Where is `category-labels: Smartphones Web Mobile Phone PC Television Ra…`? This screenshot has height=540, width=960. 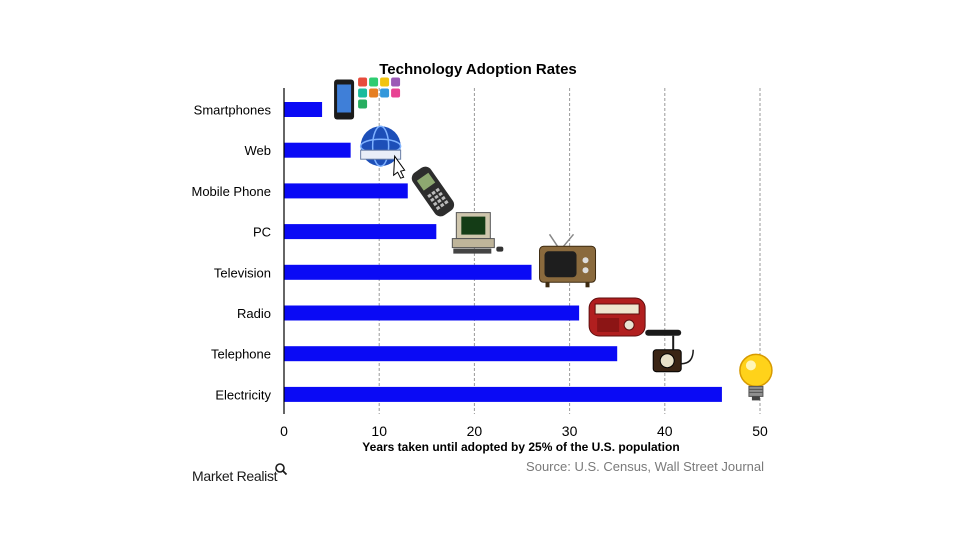
category-labels: Smartphones Web Mobile Phone PC Television Ra… is located at coordinates (232, 253).